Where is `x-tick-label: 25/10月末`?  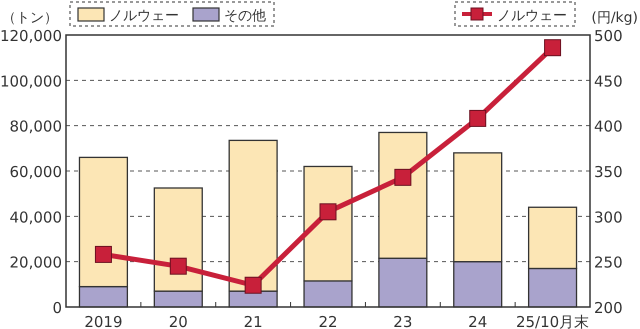 x-tick-label: 25/10月末 is located at coordinates (553, 321).